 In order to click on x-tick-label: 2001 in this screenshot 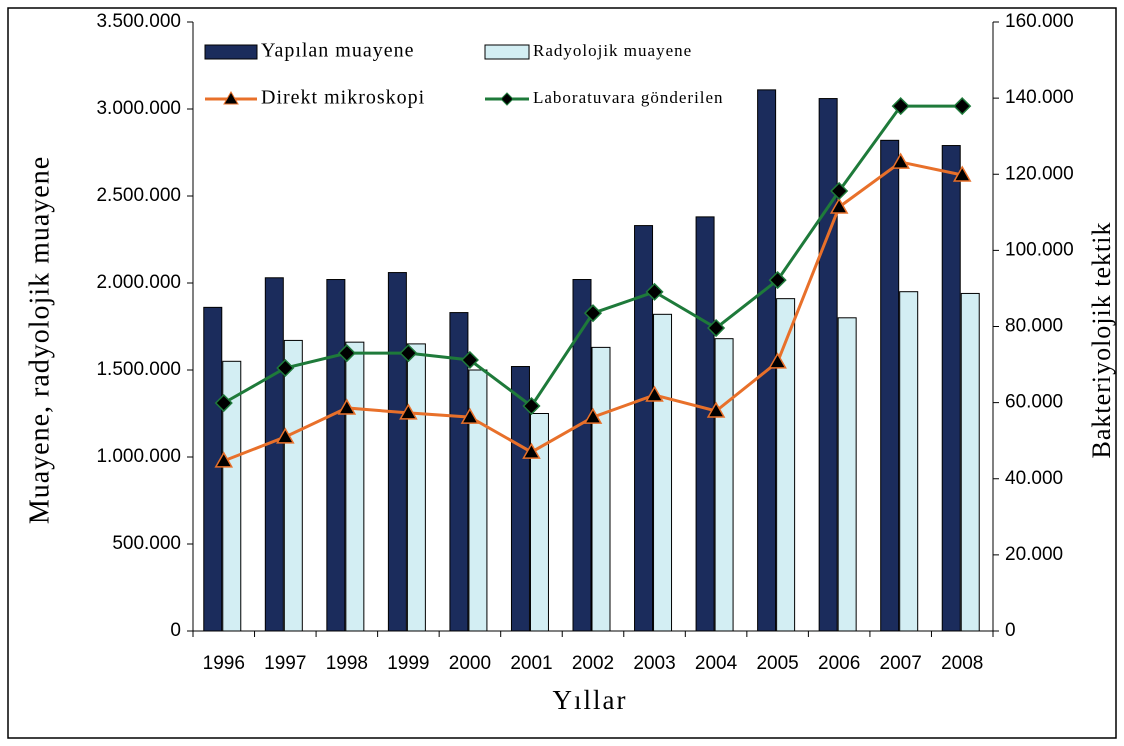, I will do `click(531, 663)`.